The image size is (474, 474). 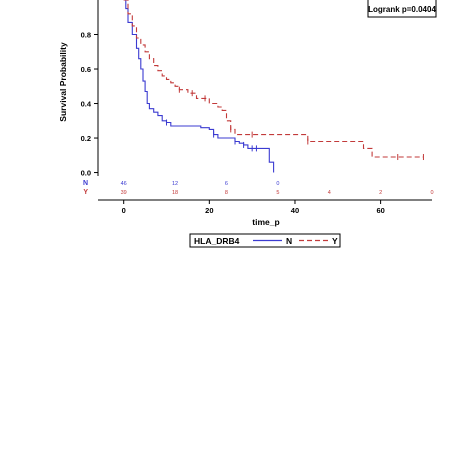 What do you see at coordinates (253, 207) in the screenshot?
I see `x-ticks: 0 20 40 60` at bounding box center [253, 207].